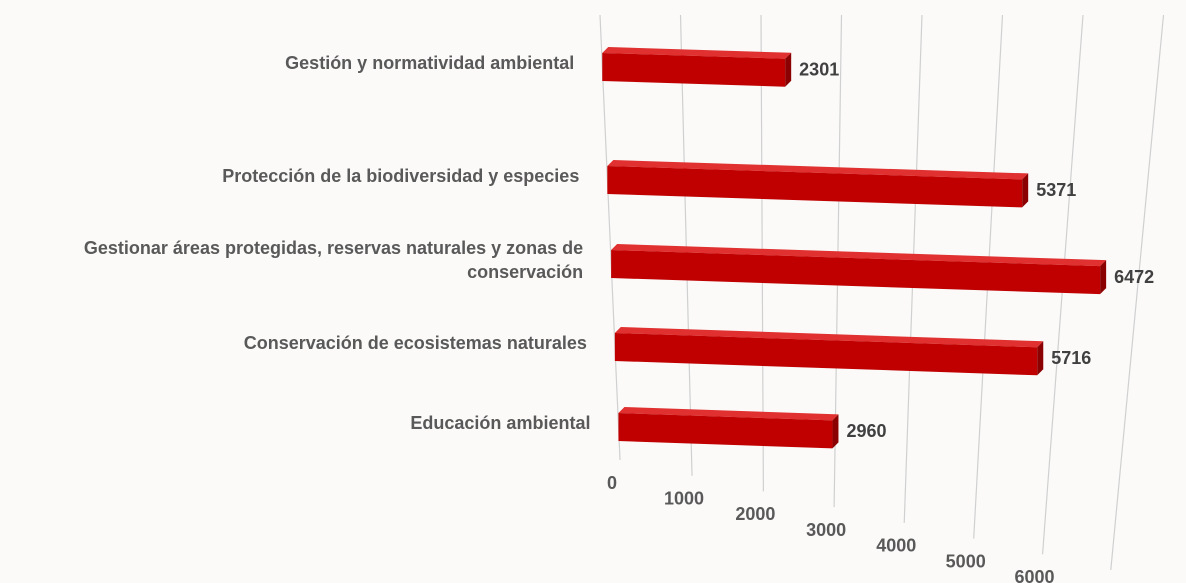 The width and height of the screenshot is (1186, 583). What do you see at coordinates (866, 431) in the screenshot?
I see `value-label: 2960` at bounding box center [866, 431].